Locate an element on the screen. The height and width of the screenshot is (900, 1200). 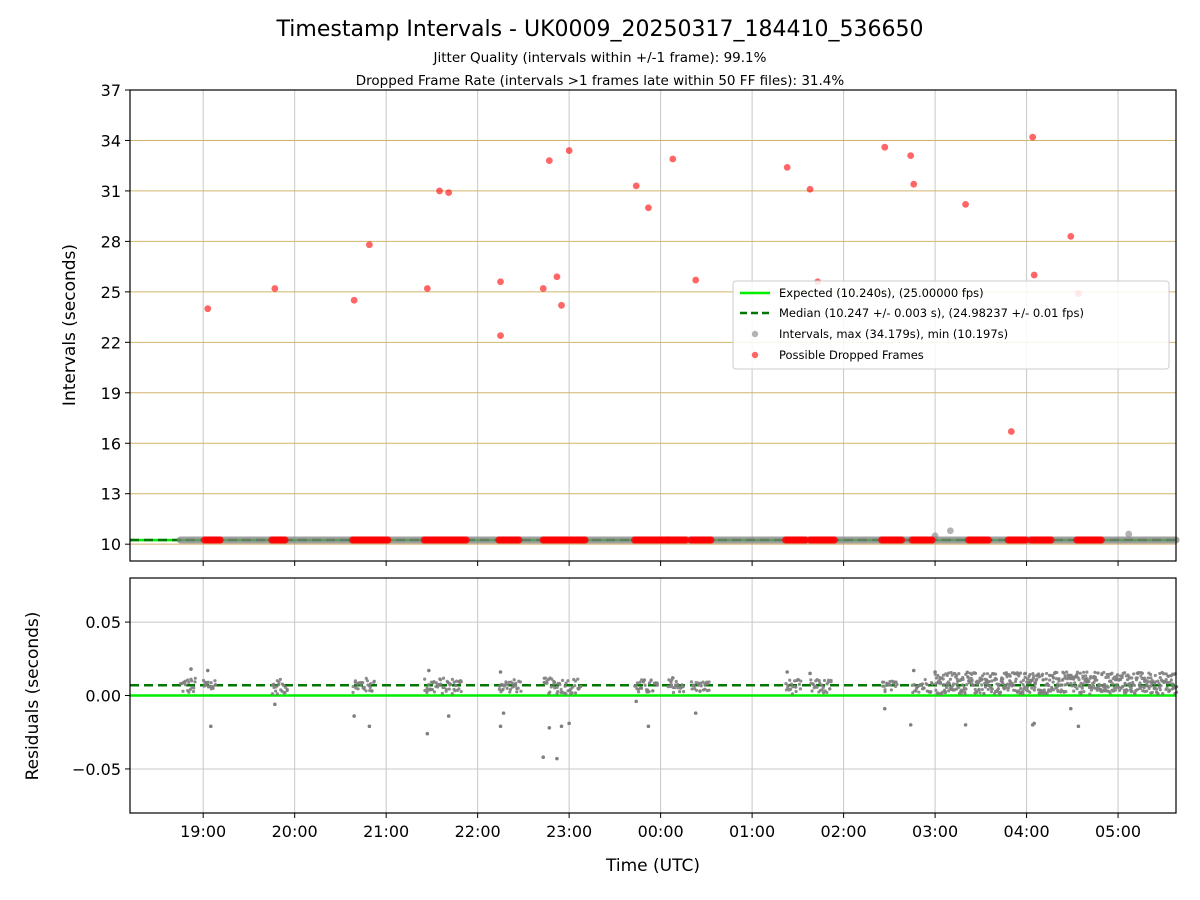
x-tick-label: 01:00 is located at coordinates (752, 831).